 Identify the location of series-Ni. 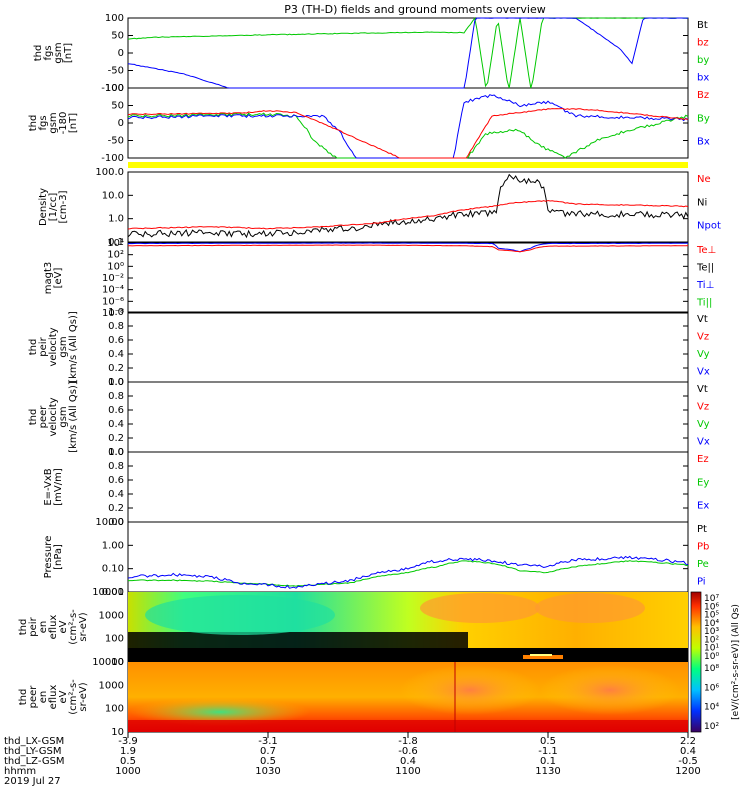
(408, 206).